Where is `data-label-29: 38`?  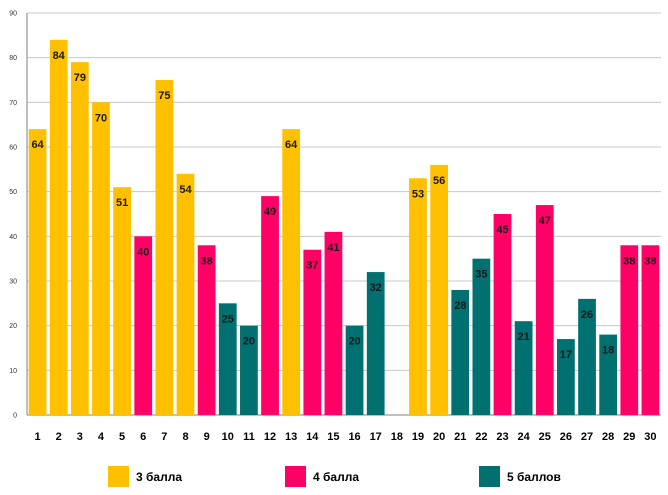 data-label-29: 38 is located at coordinates (629, 261).